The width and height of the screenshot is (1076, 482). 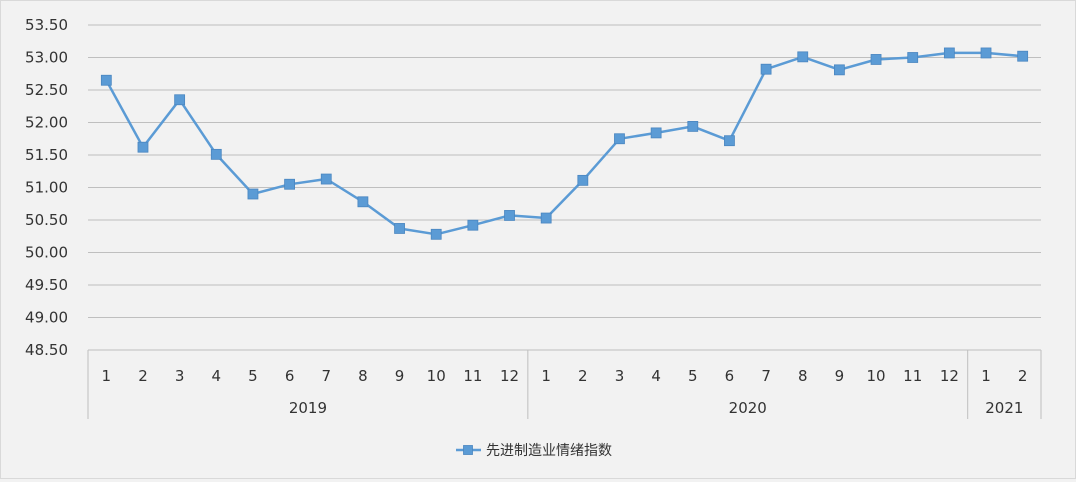 I want to click on y-tick-label: 53.00, so click(x=46, y=58).